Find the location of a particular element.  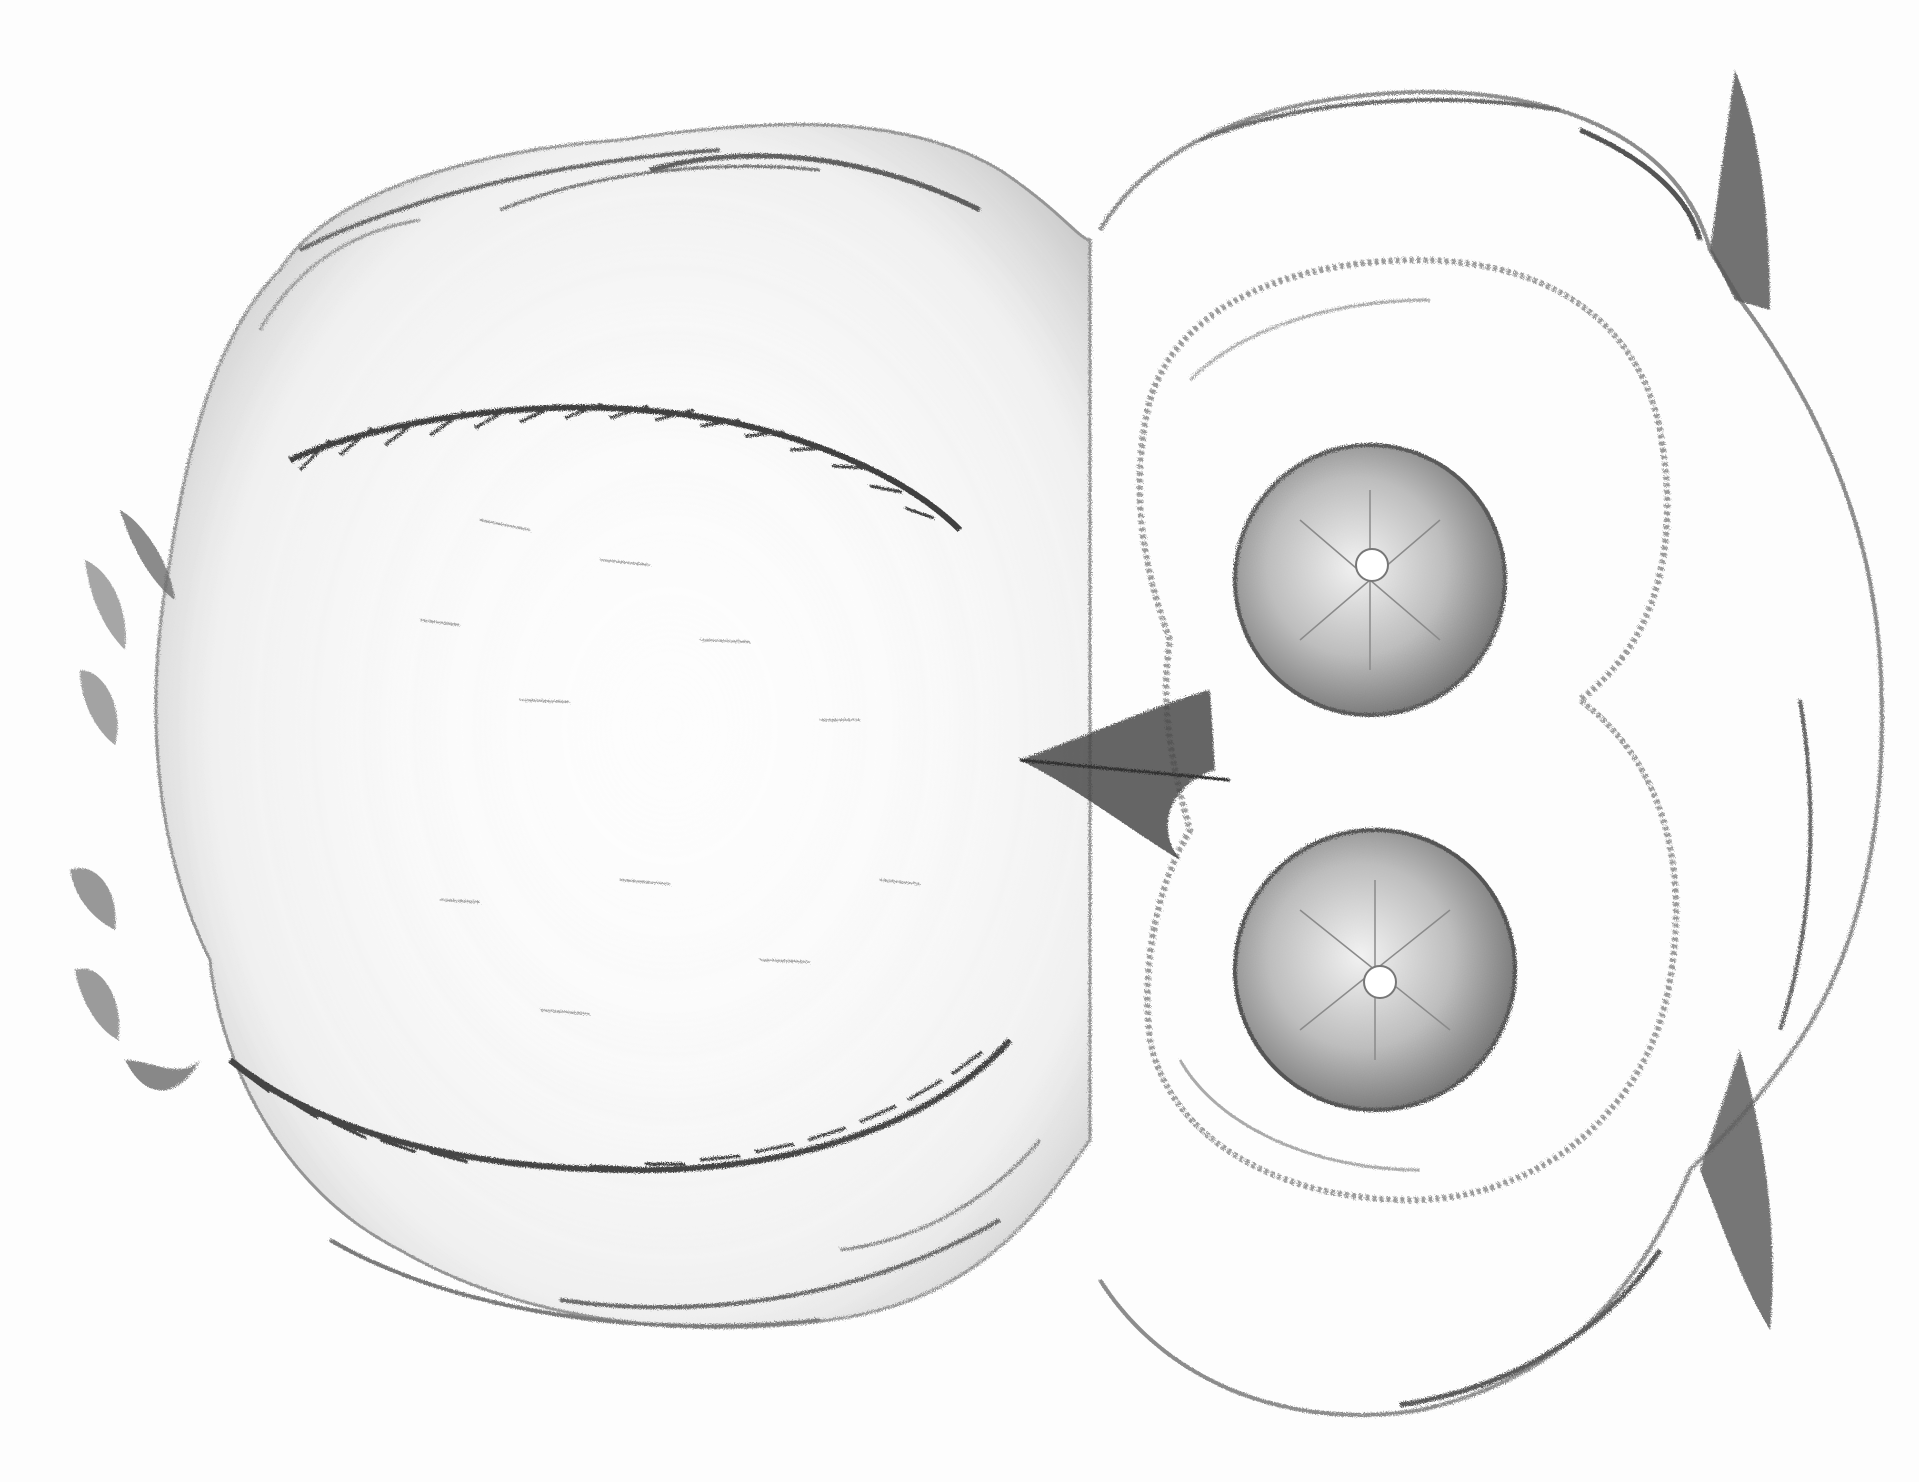

owl-talons is located at coordinates (135, 800).